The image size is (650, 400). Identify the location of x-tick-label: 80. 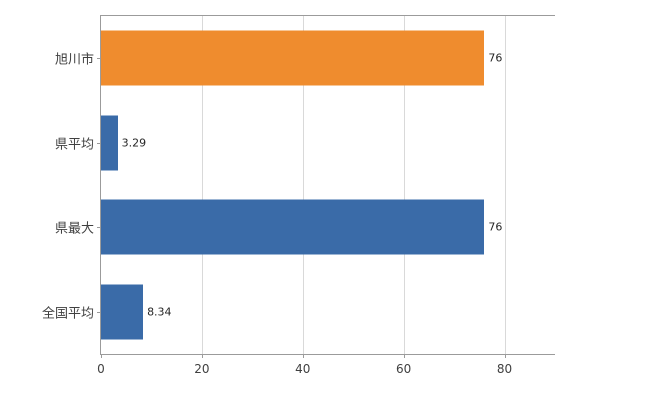
(504, 369).